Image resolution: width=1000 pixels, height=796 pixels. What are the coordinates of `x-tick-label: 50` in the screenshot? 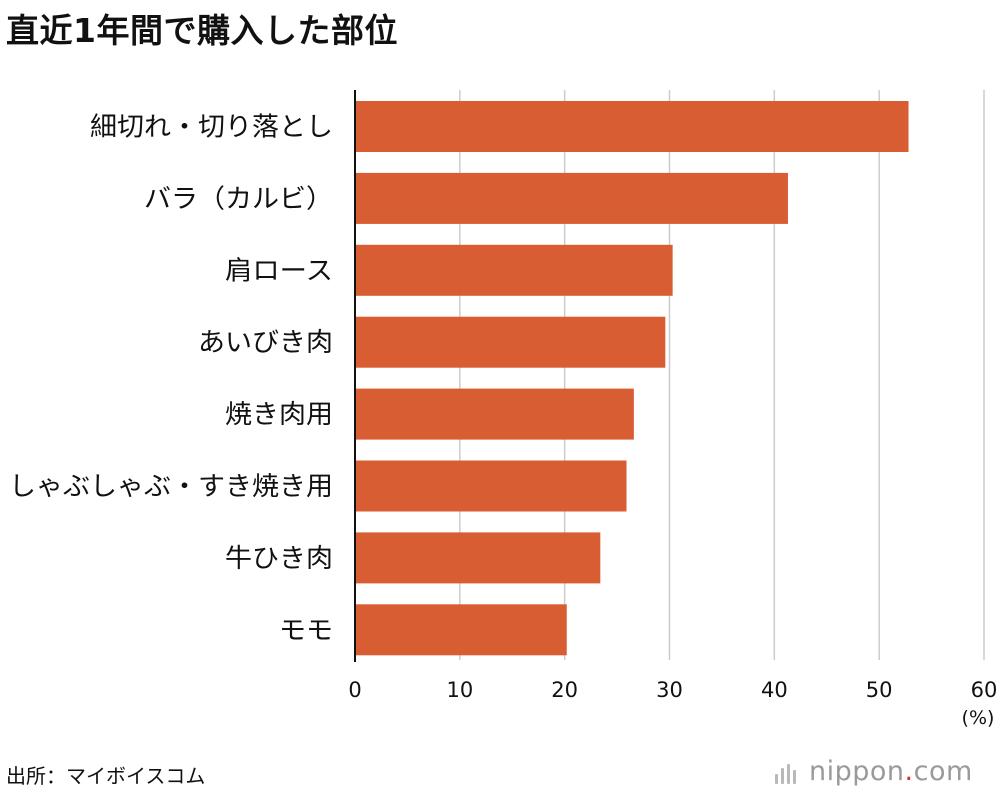 It's located at (879, 690).